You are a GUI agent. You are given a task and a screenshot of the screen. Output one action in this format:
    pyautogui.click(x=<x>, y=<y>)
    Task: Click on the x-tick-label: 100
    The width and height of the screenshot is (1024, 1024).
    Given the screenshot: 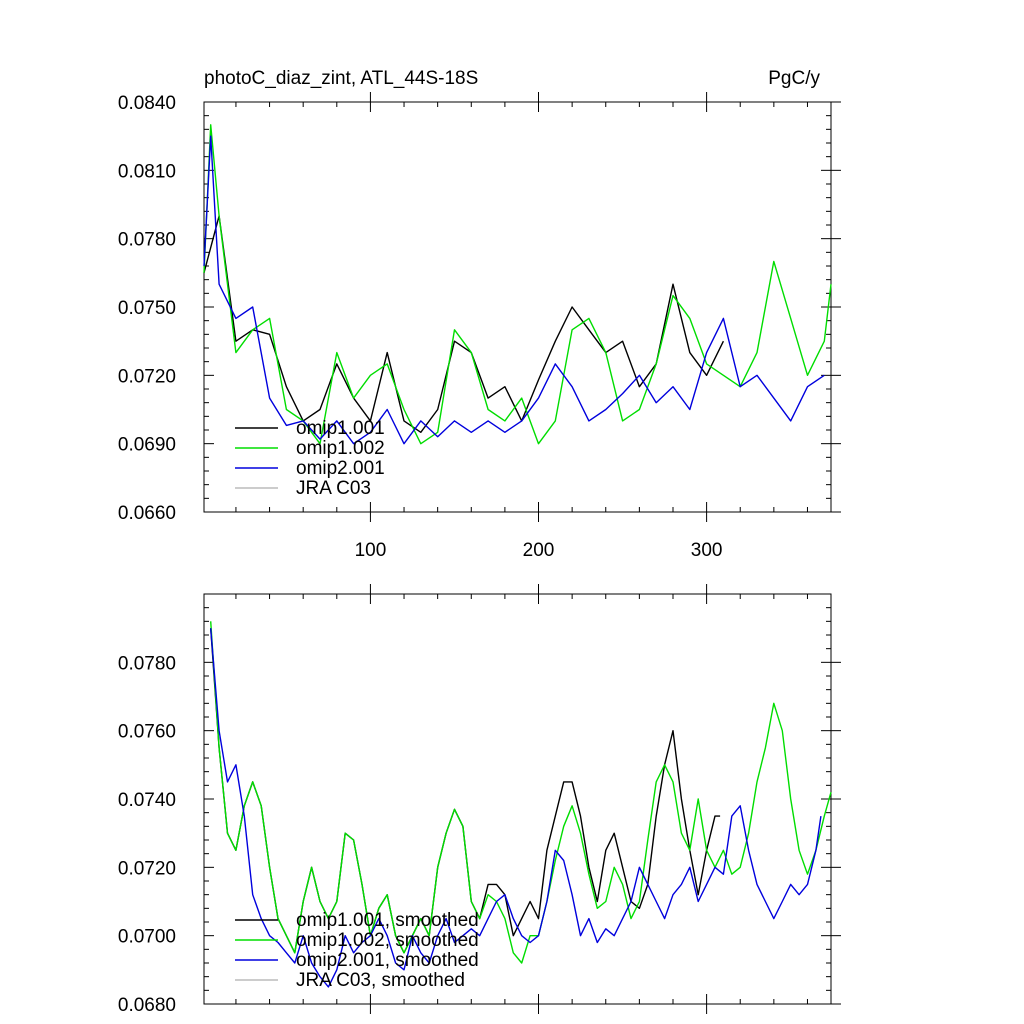 What is the action you would take?
    pyautogui.click(x=371, y=550)
    